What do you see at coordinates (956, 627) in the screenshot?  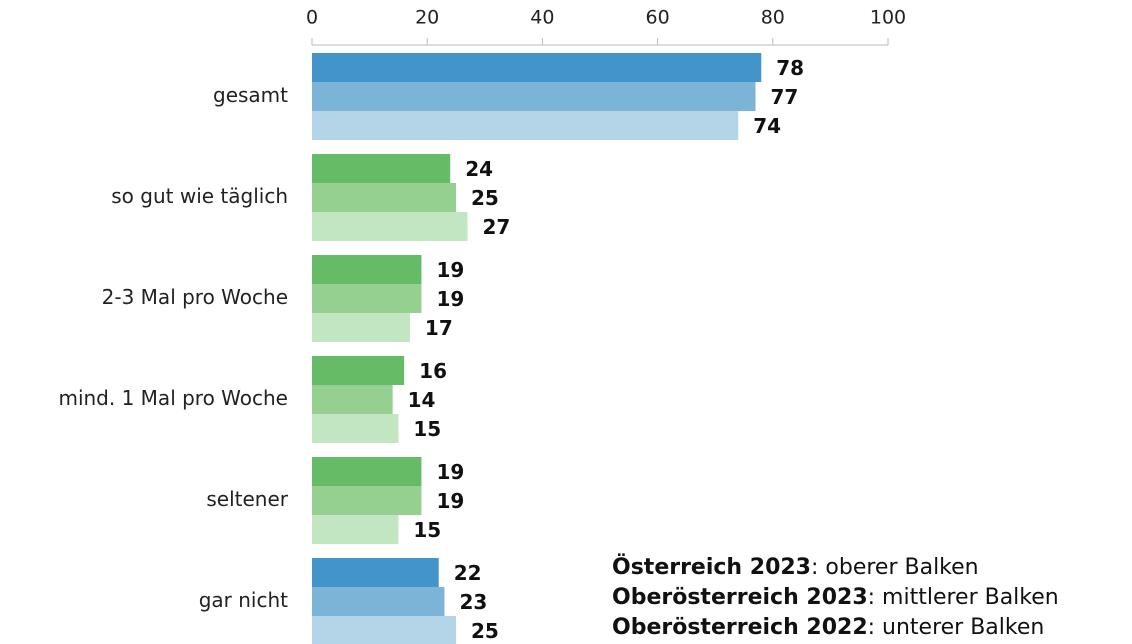 I see `legend-text: : unterer Balken` at bounding box center [956, 627].